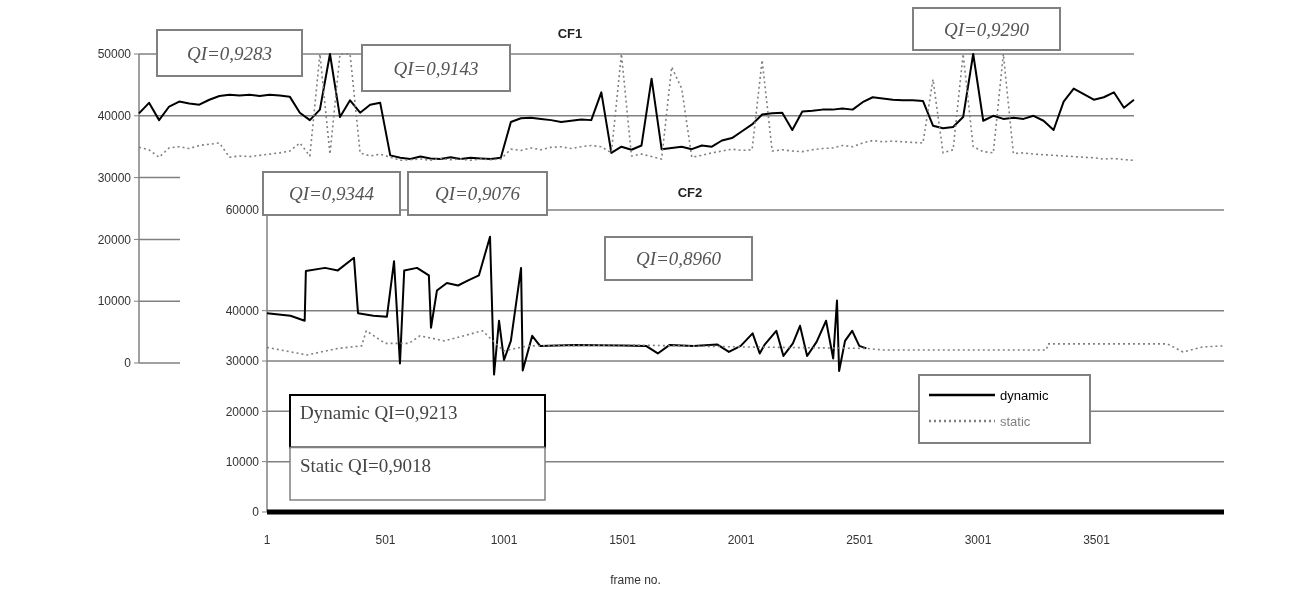  Describe the element at coordinates (570, 33) in the screenshot. I see `chart-title: CF1` at that location.